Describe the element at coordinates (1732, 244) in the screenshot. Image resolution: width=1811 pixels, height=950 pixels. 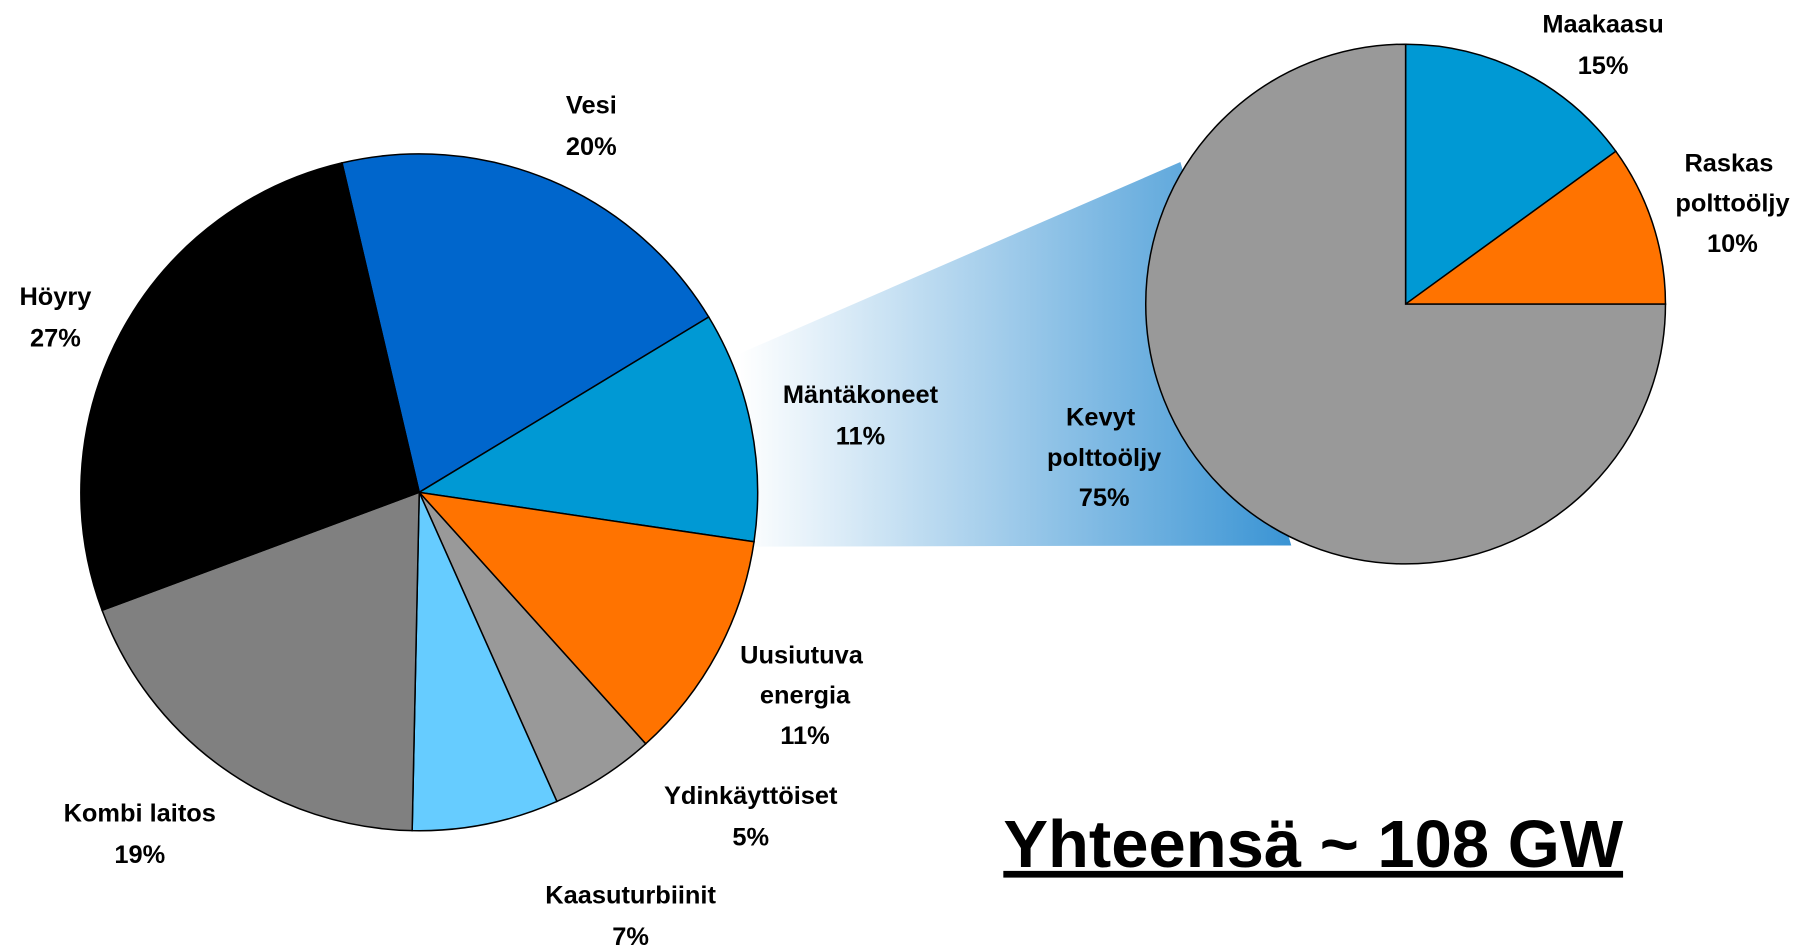
I see `slice-value-label: 10%` at that location.